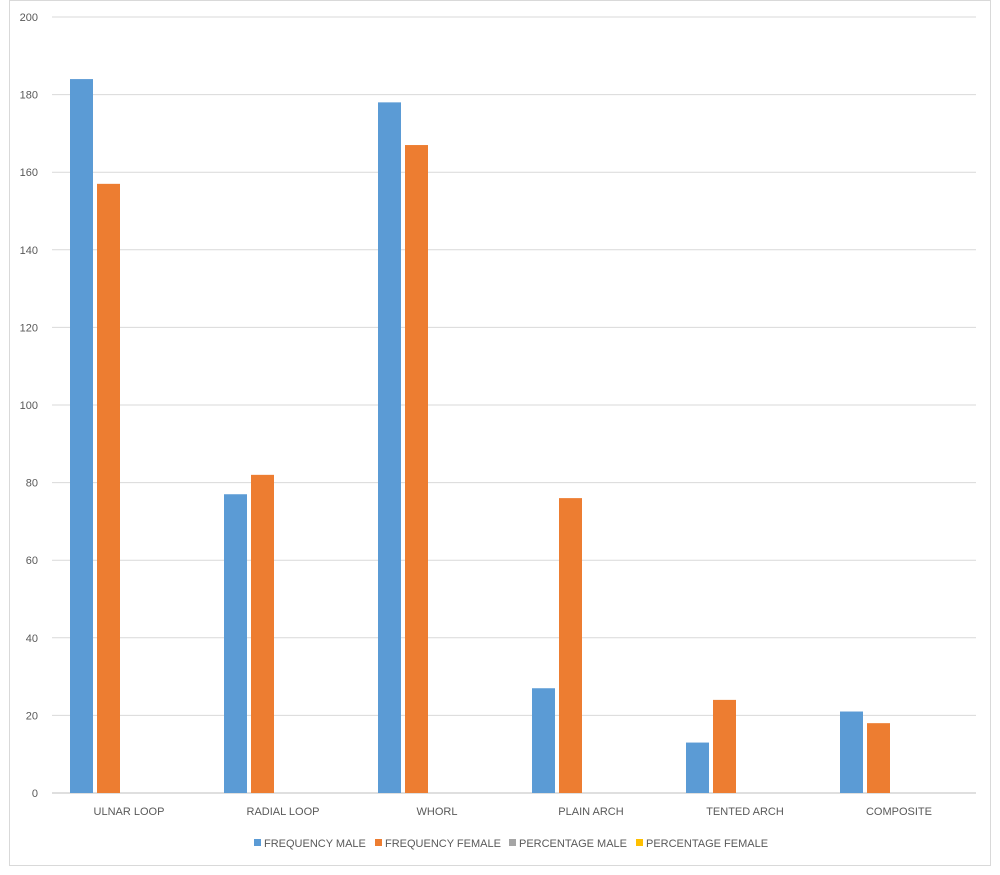 The width and height of the screenshot is (1000, 875). Describe the element at coordinates (437, 812) in the screenshot. I see `x-category-label: WHORL` at that location.